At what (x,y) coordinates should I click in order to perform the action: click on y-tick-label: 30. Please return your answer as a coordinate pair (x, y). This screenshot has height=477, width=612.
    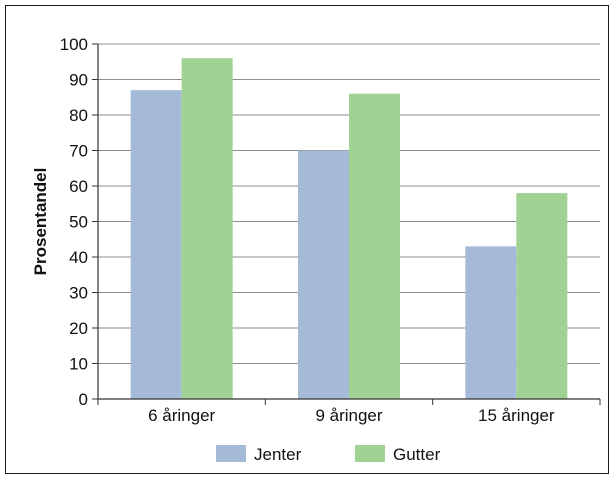
    Looking at the image, I should click on (78, 293).